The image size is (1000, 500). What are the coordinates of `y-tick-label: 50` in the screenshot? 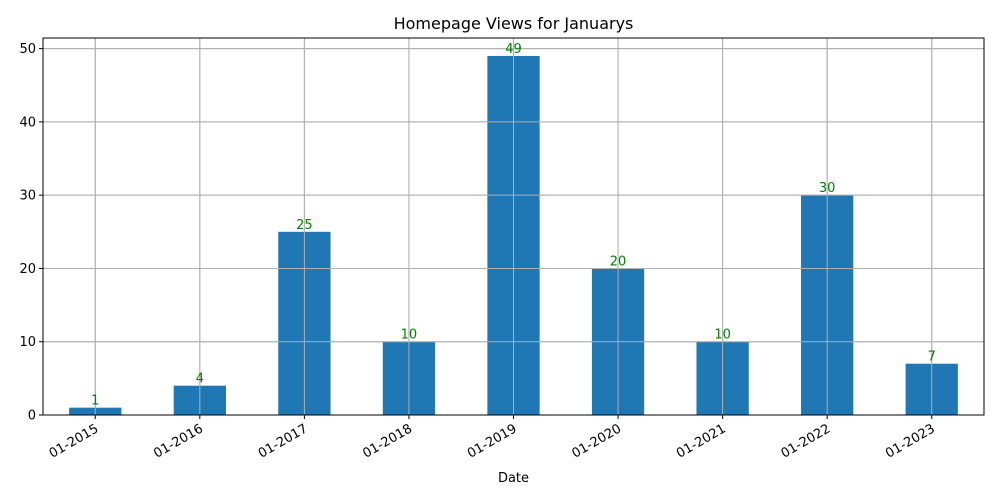 It's located at (27, 49).